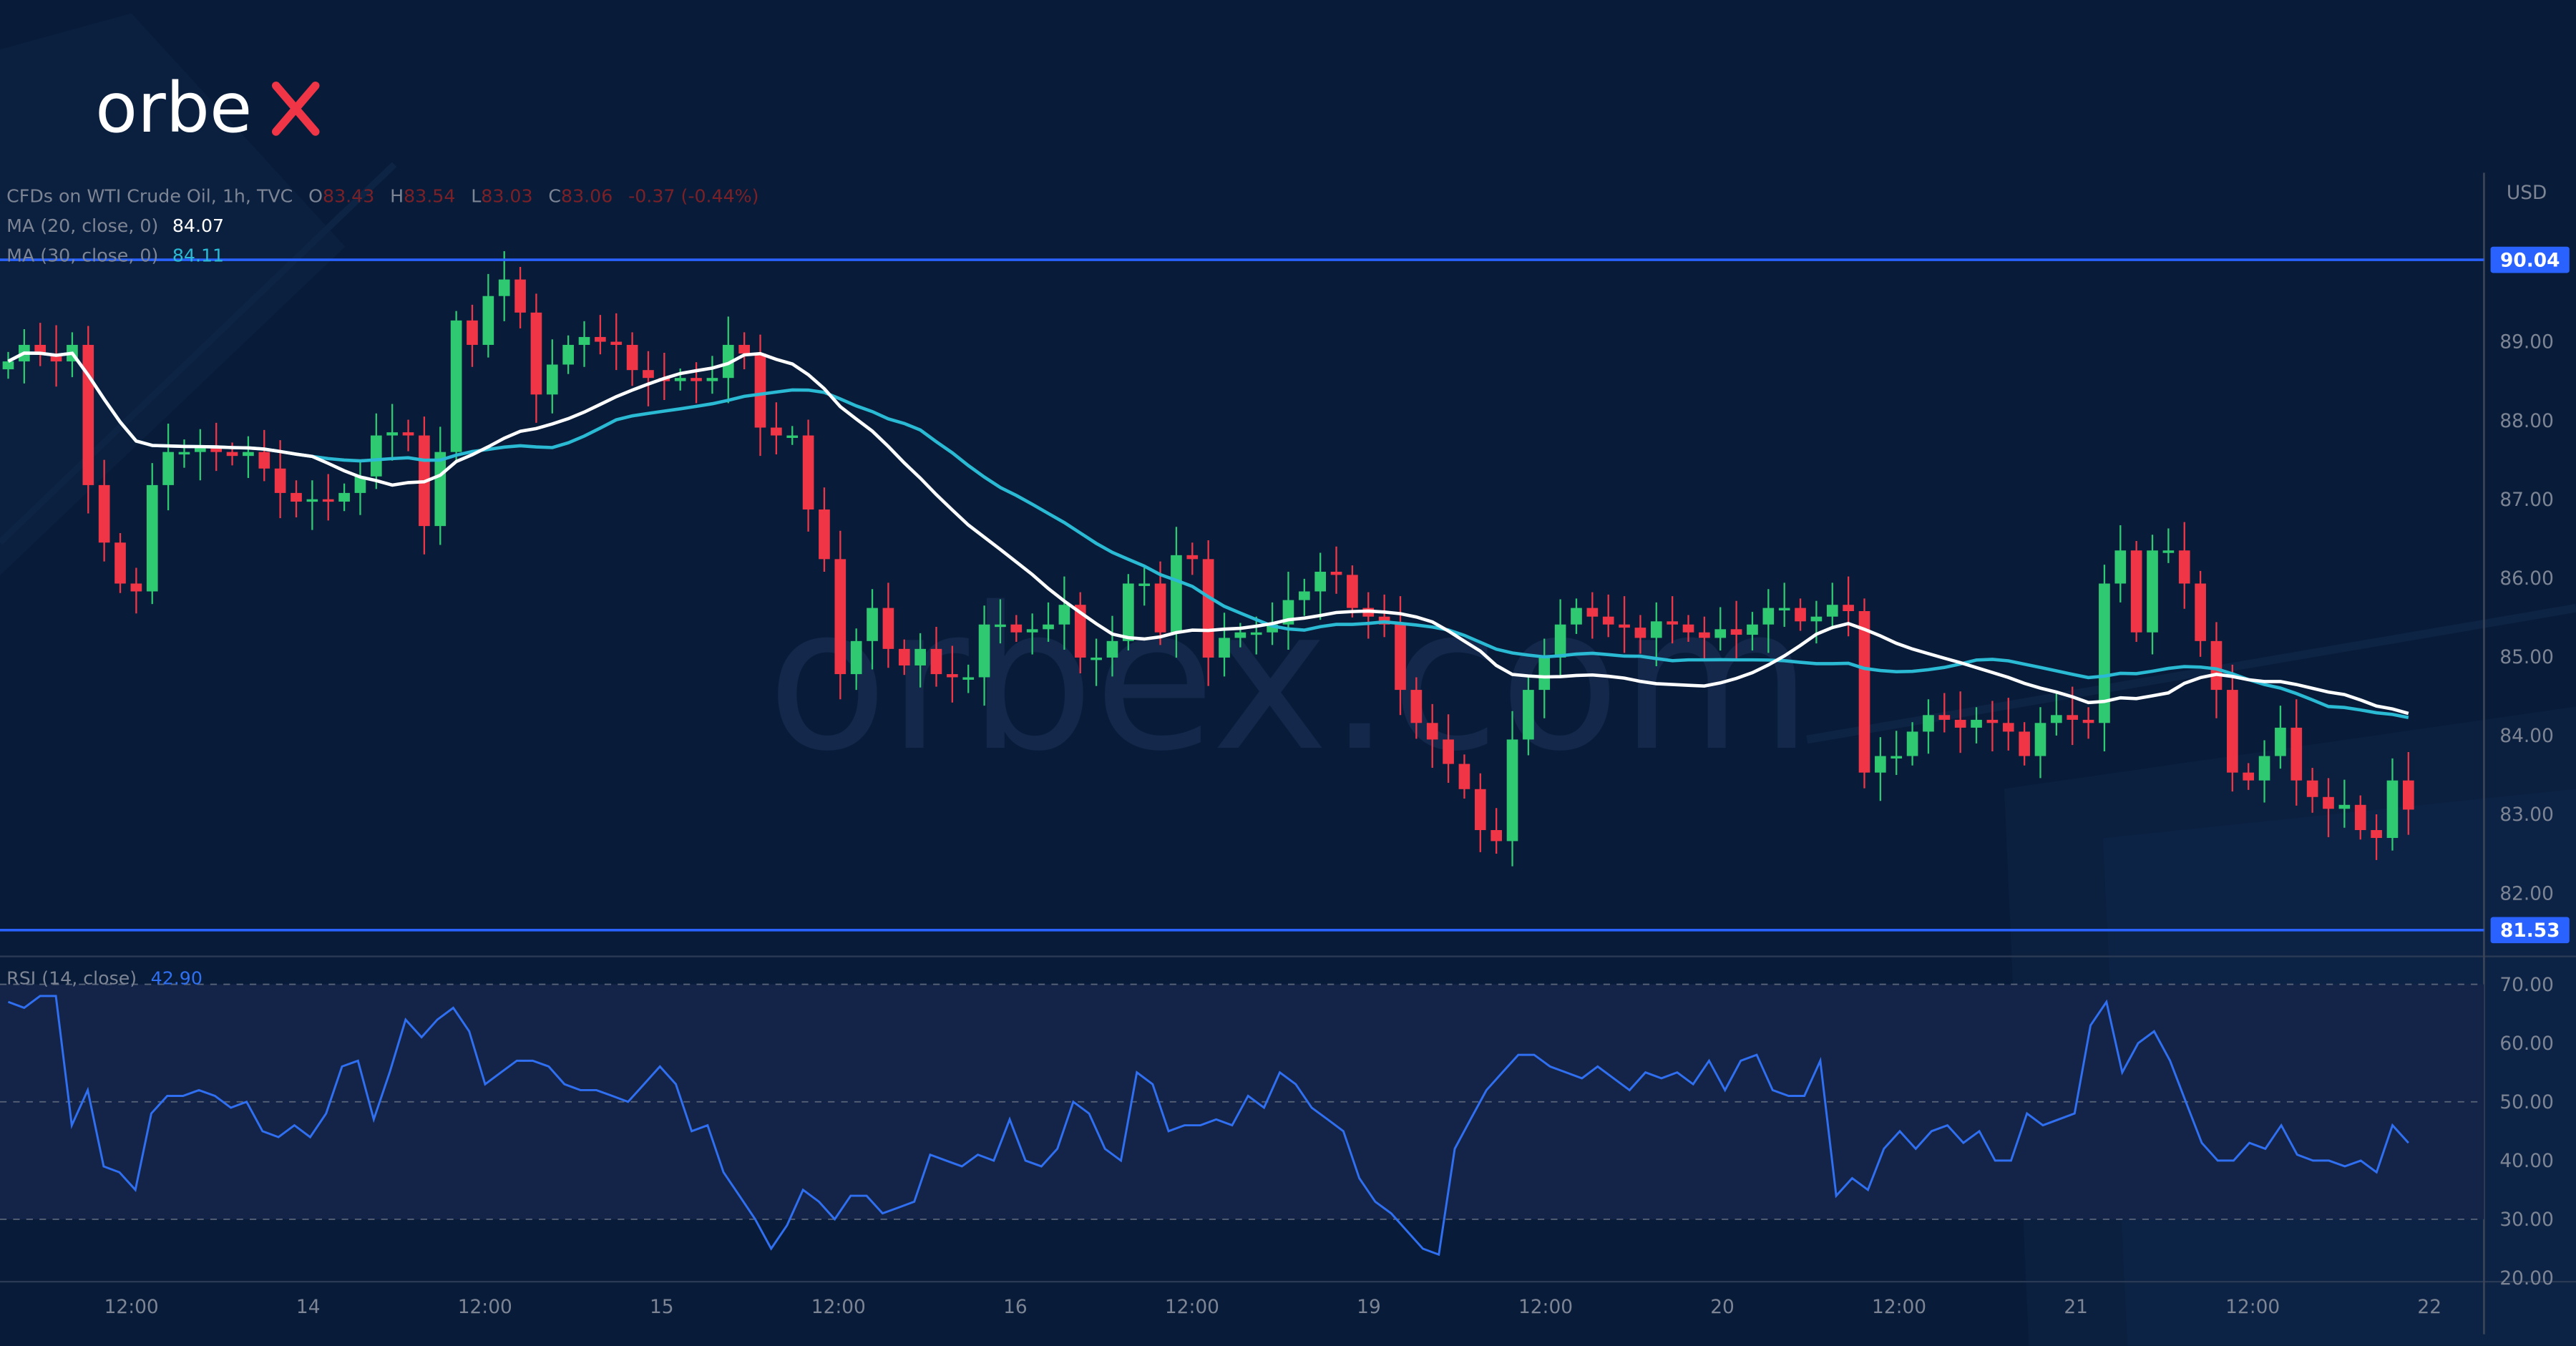  Describe the element at coordinates (2526, 342) in the screenshot. I see `price-tick-label: 89.00` at that location.